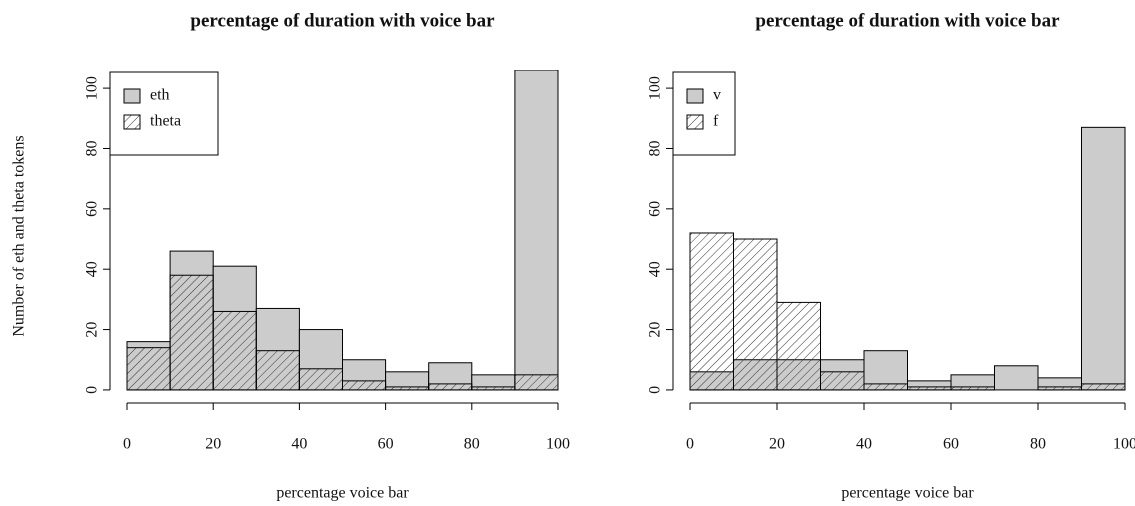 The width and height of the screenshot is (1135, 506). Describe the element at coordinates (717, 95) in the screenshot. I see `legend-label: v` at that location.